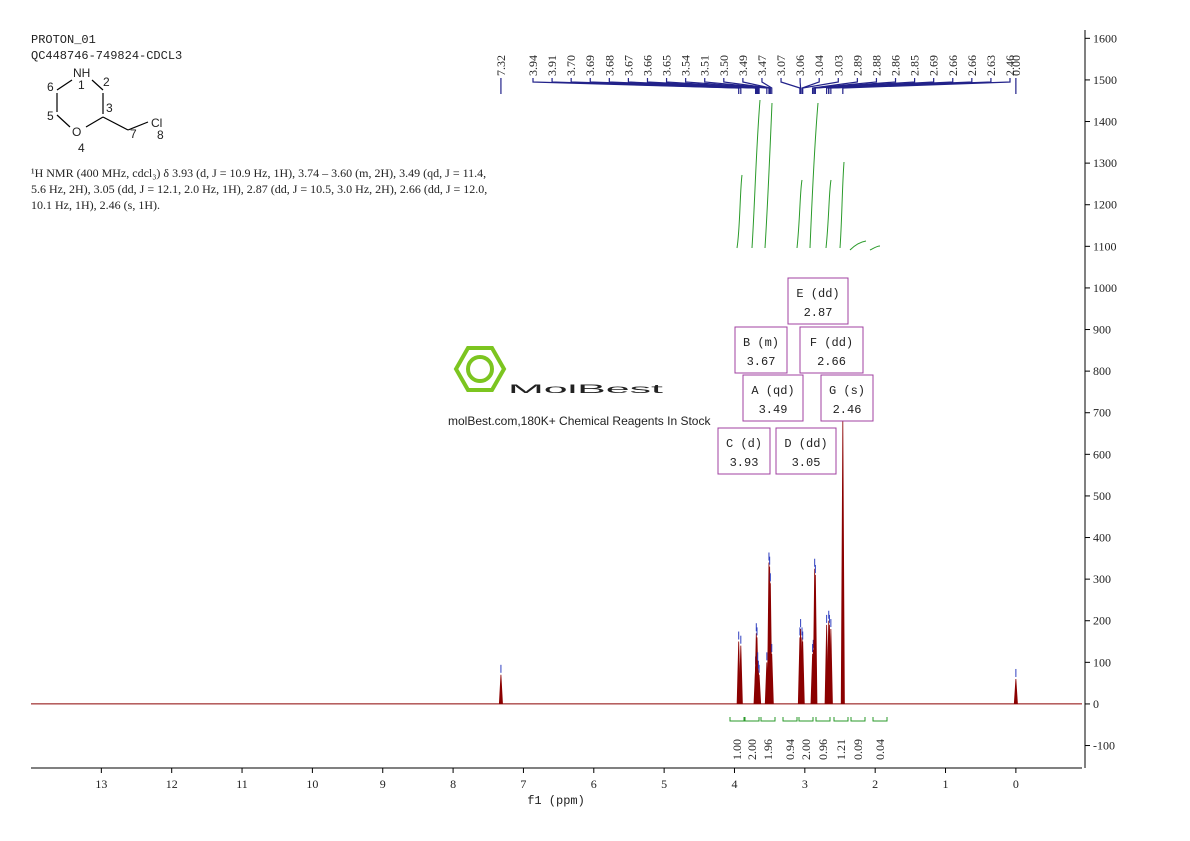 This screenshot has width=1190, height=841. I want to click on peak-label: 3.65, so click(667, 65).